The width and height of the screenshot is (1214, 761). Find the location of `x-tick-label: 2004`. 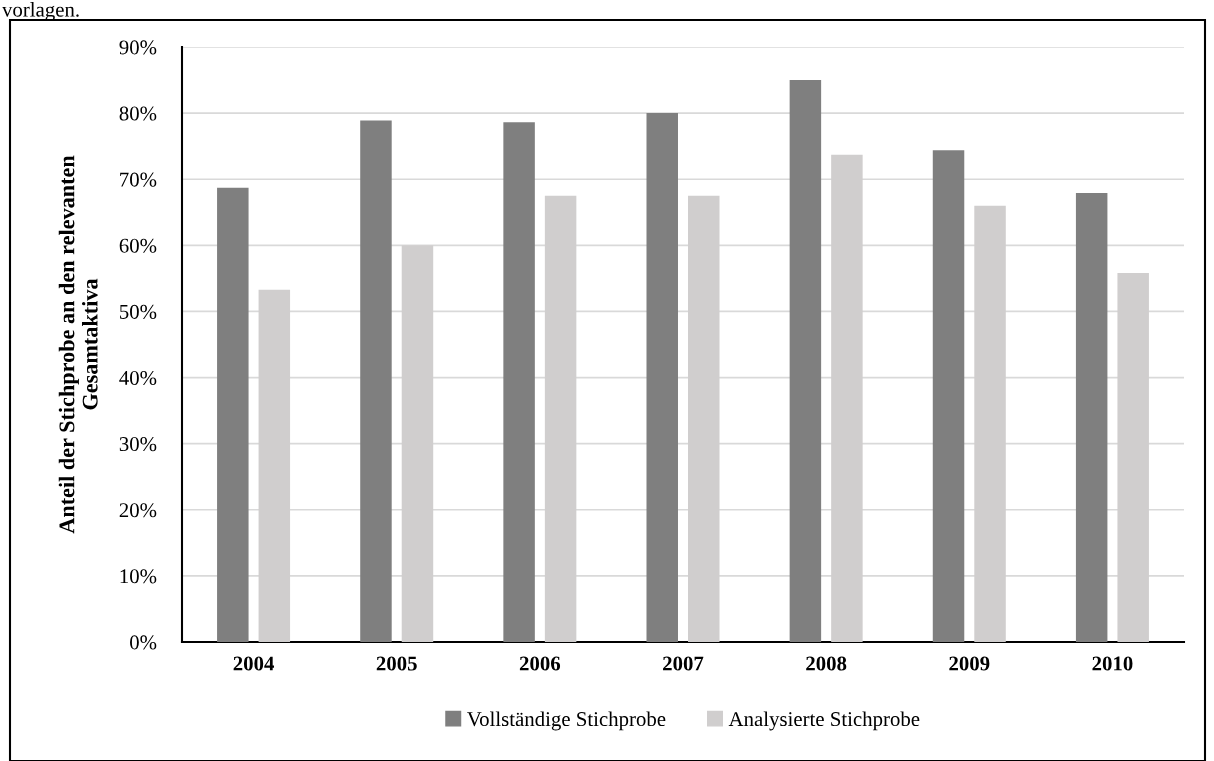

x-tick-label: 2004 is located at coordinates (254, 663).